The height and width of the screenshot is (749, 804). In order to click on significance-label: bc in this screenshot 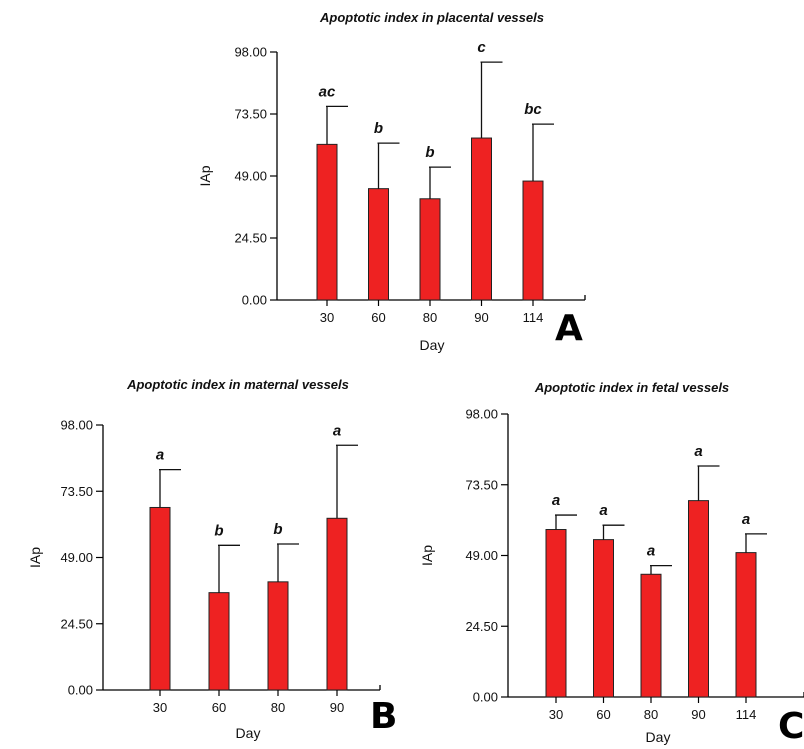, I will do `click(533, 109)`.